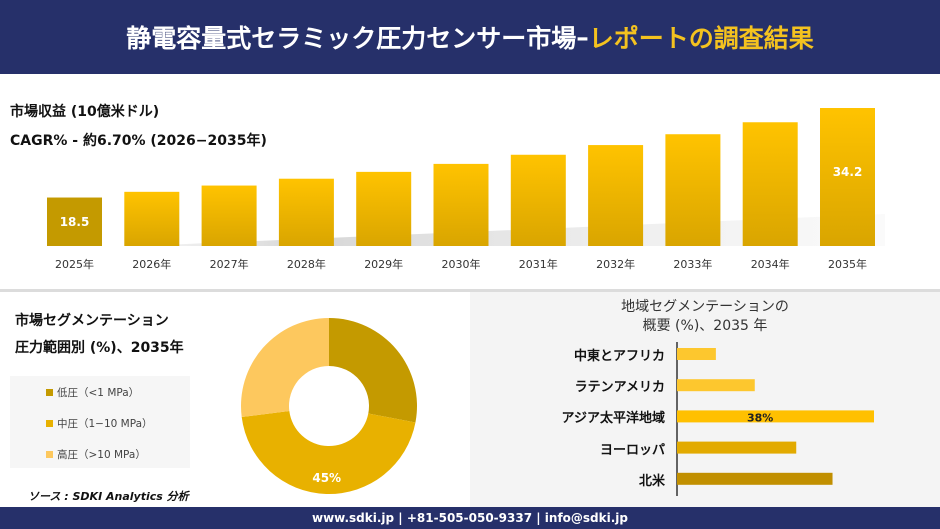  I want to click on x-tick-label: 2025年, so click(74, 264).